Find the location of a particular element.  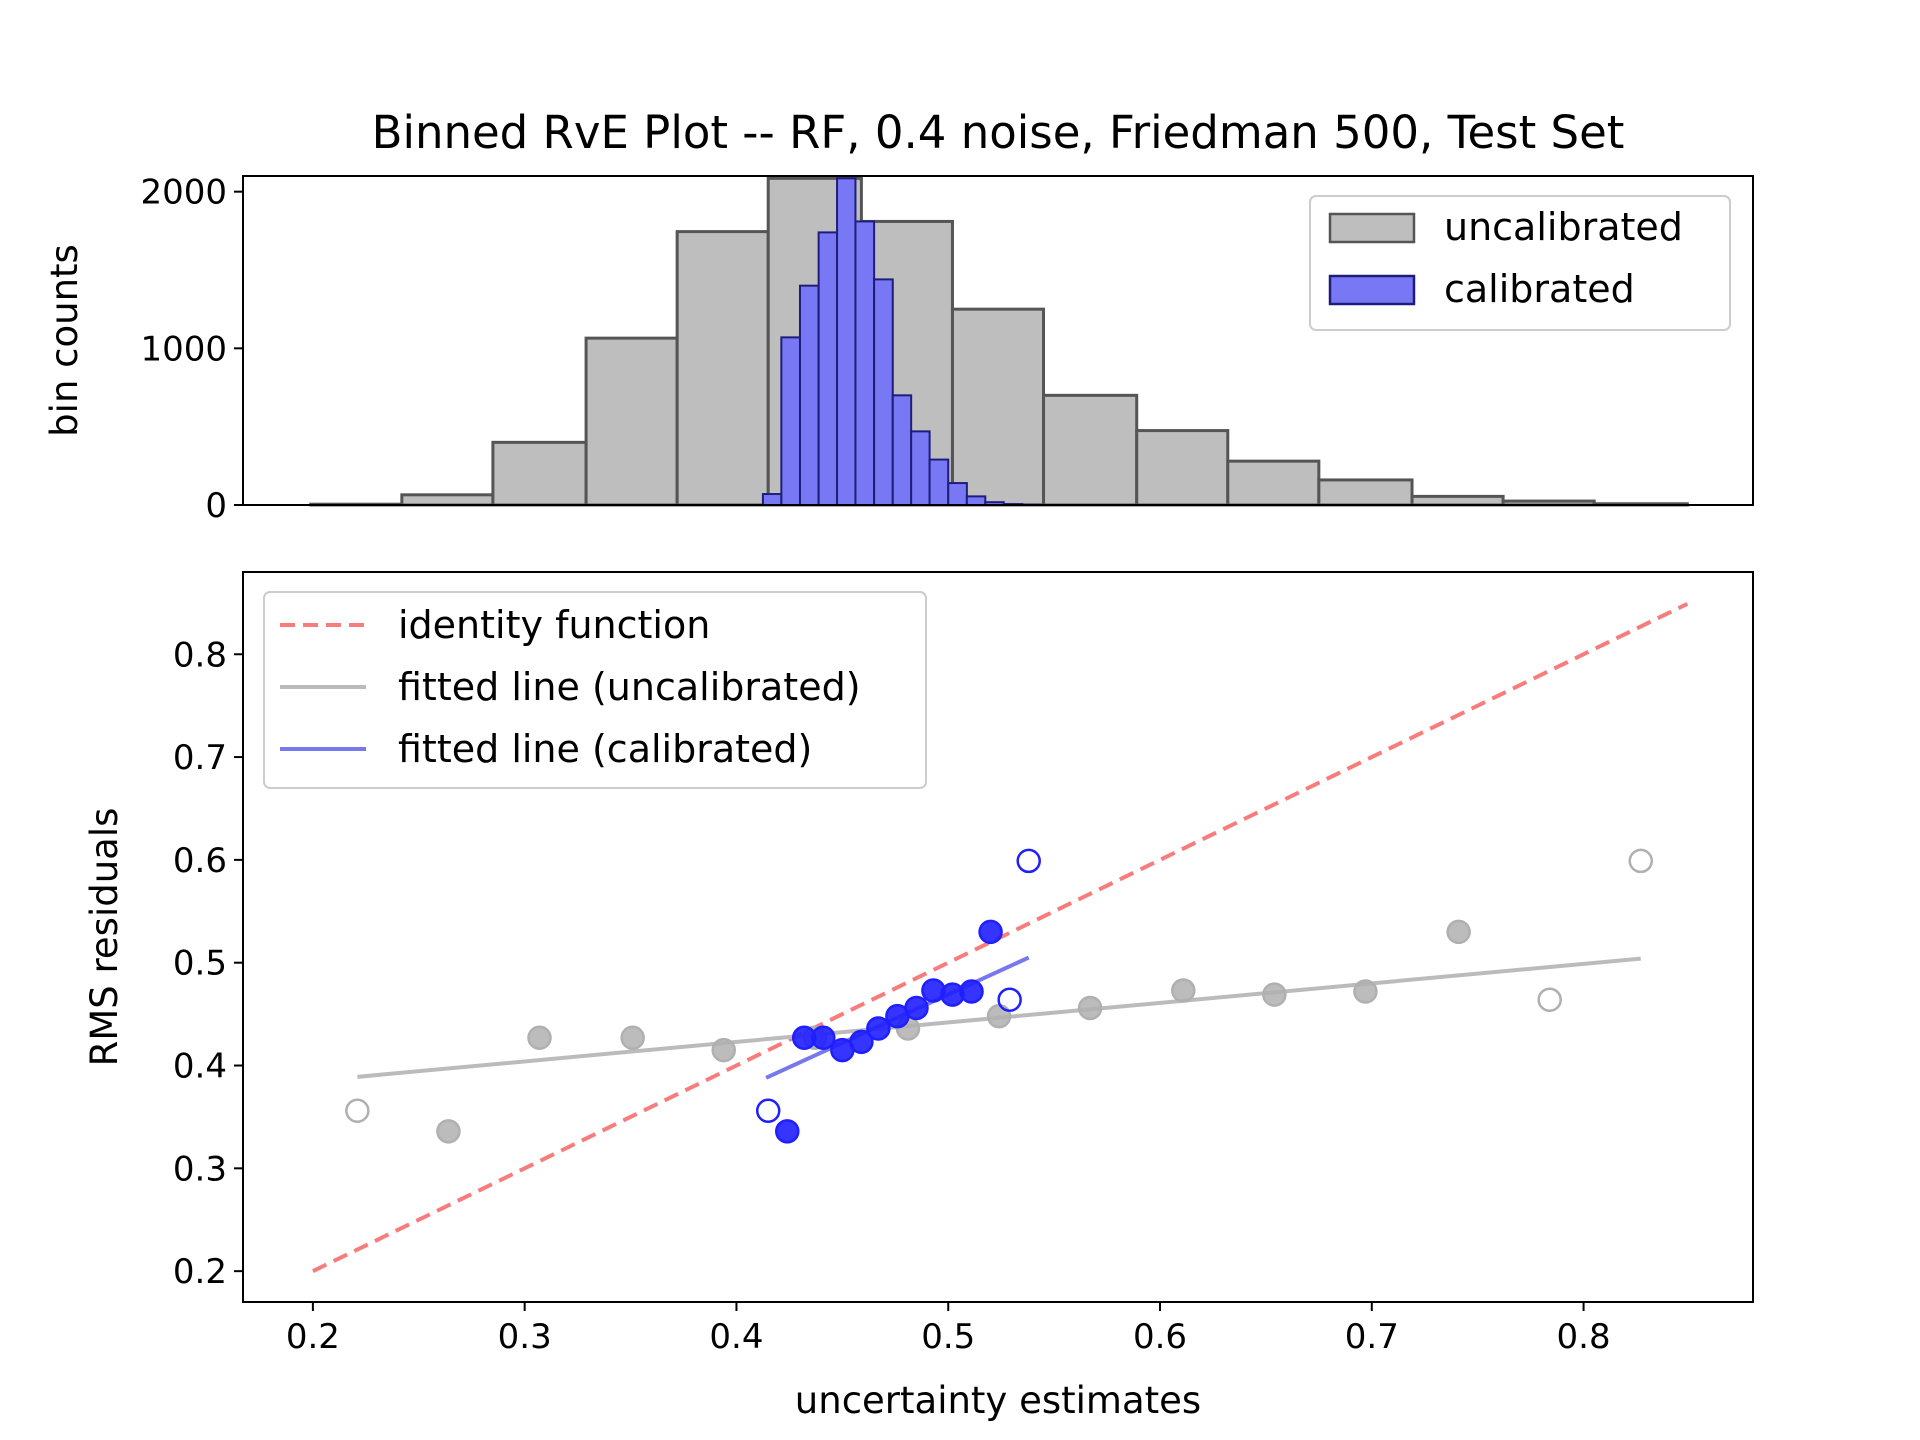

x-tick-label: 0.3 is located at coordinates (525, 1337).